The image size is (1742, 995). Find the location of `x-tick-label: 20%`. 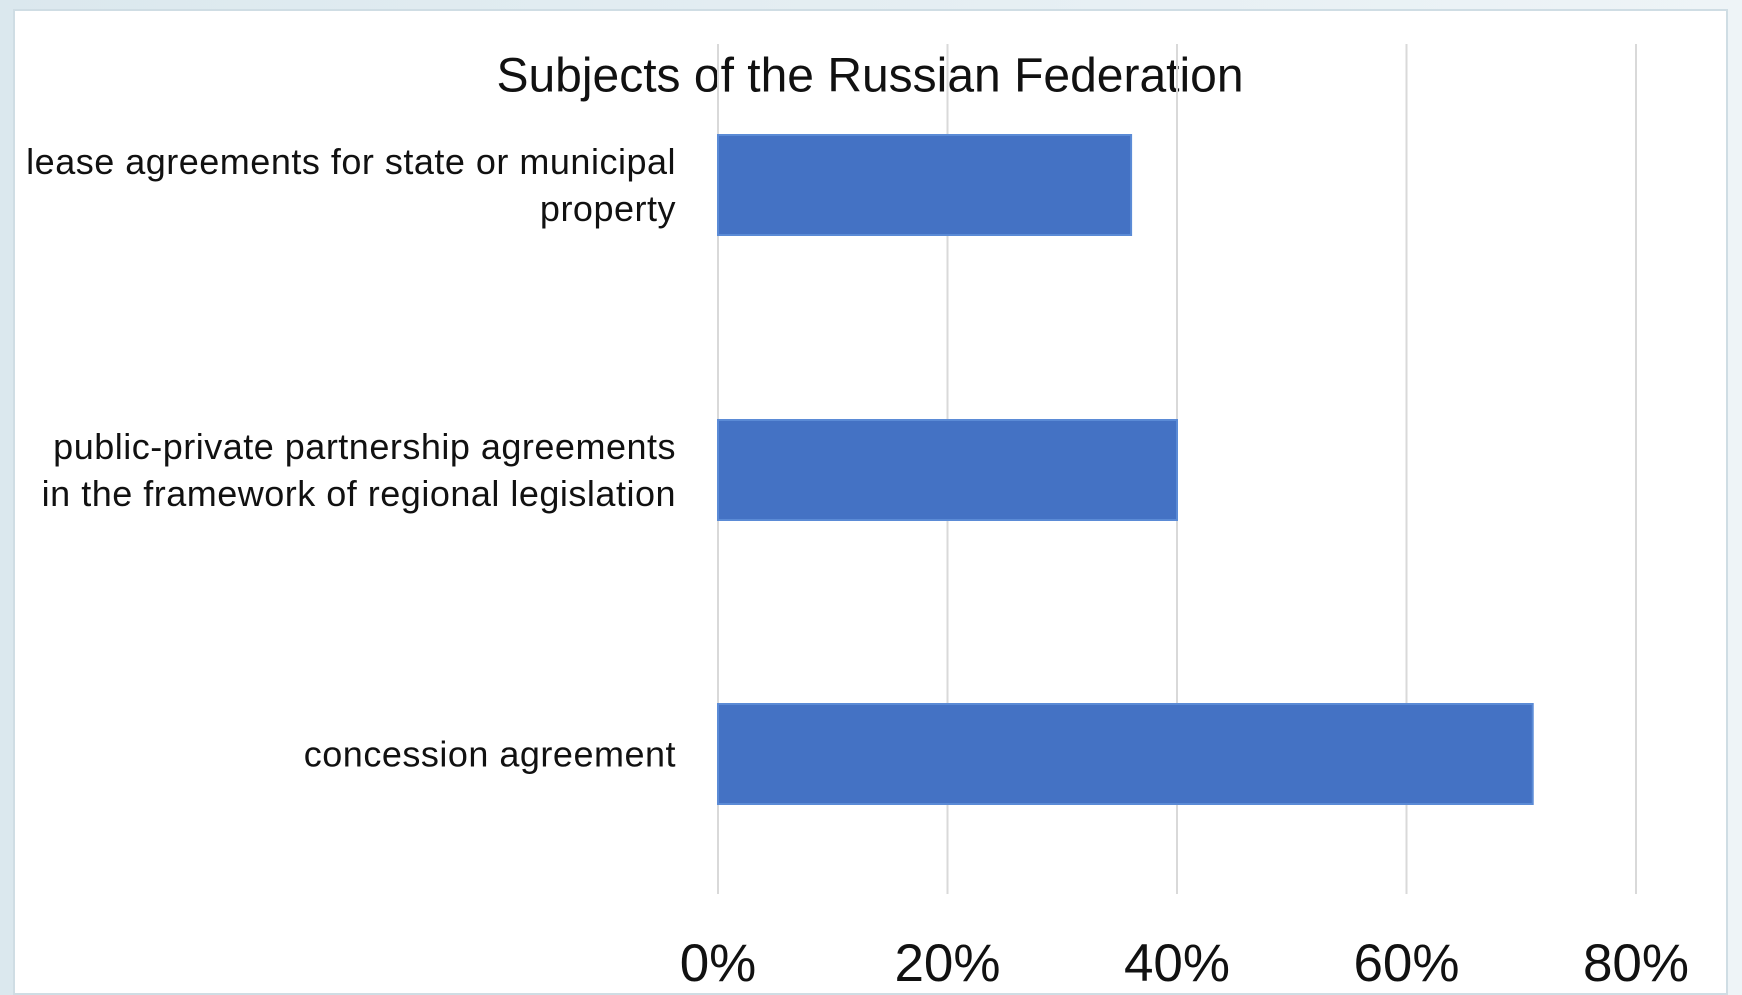

x-tick-label: 20% is located at coordinates (947, 963).